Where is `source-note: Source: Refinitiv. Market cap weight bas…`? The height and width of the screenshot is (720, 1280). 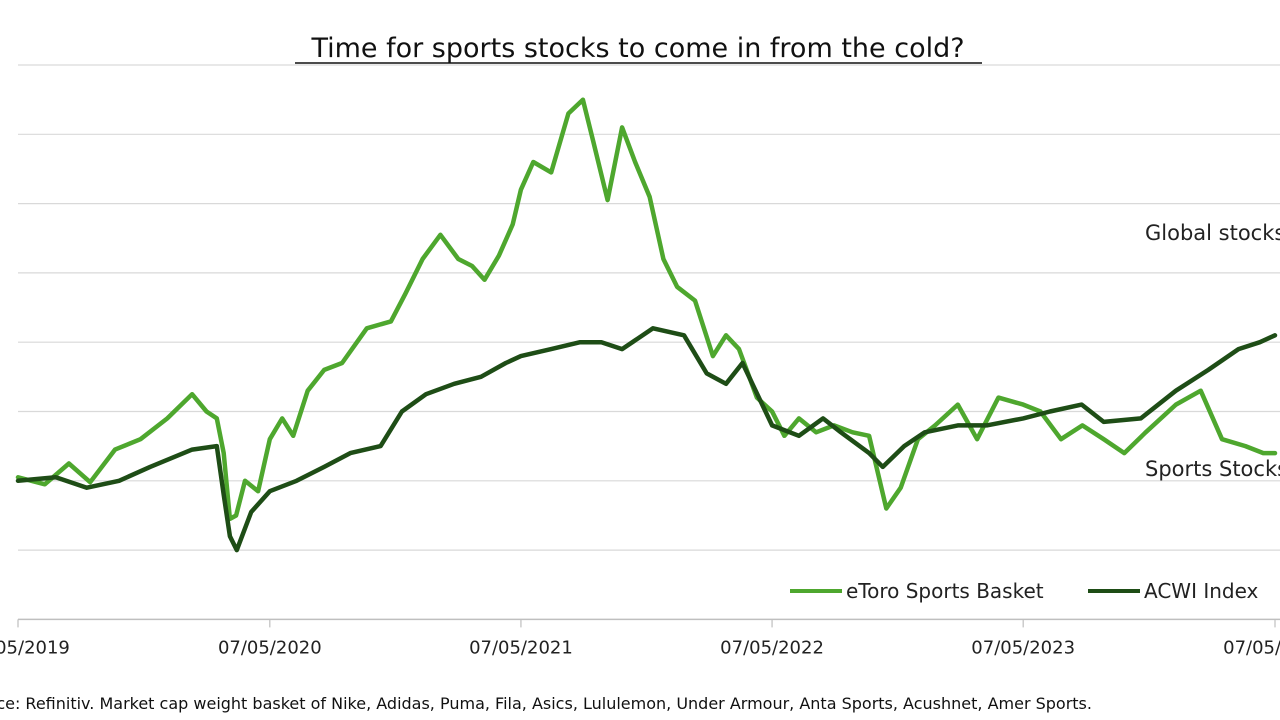 source-note: Source: Refinitiv. Market cap weight bas… is located at coordinates (546, 703).